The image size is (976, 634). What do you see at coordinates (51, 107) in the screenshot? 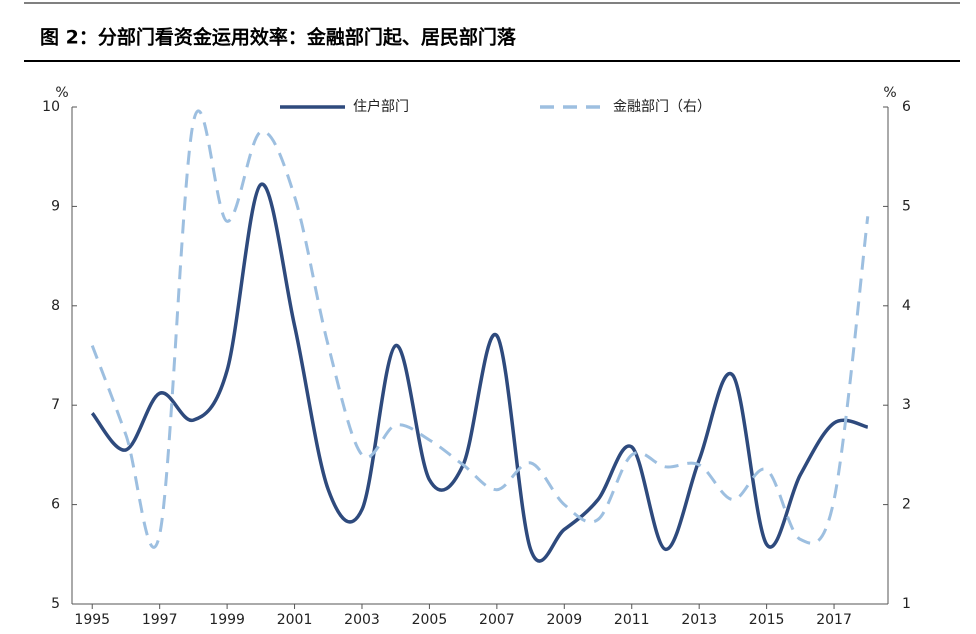
I see `y-tick-label: 10` at bounding box center [51, 107].